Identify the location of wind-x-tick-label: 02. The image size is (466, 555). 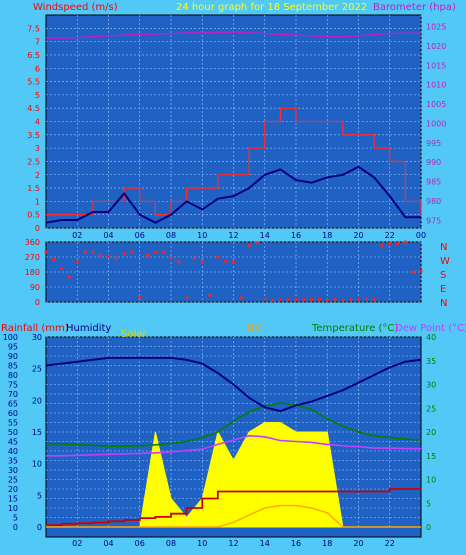
(77, 235).